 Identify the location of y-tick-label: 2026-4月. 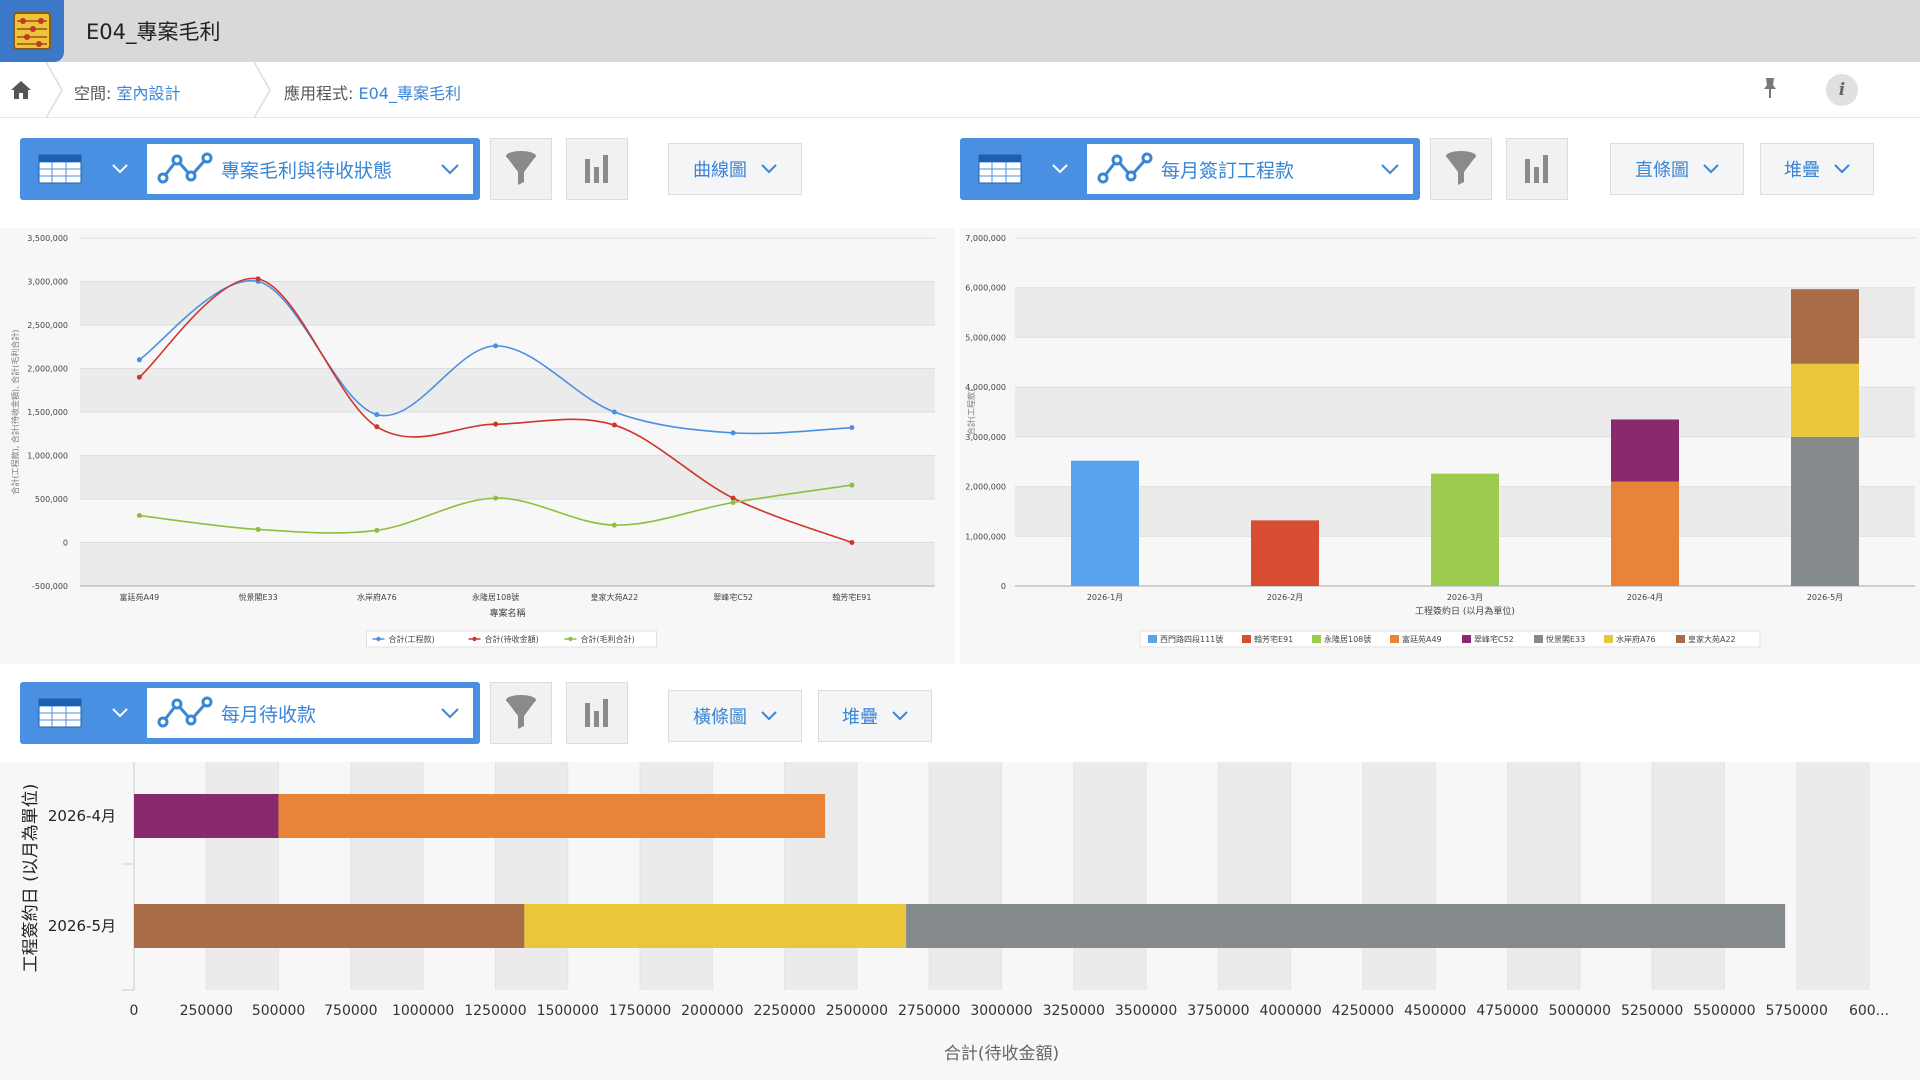
(82, 816).